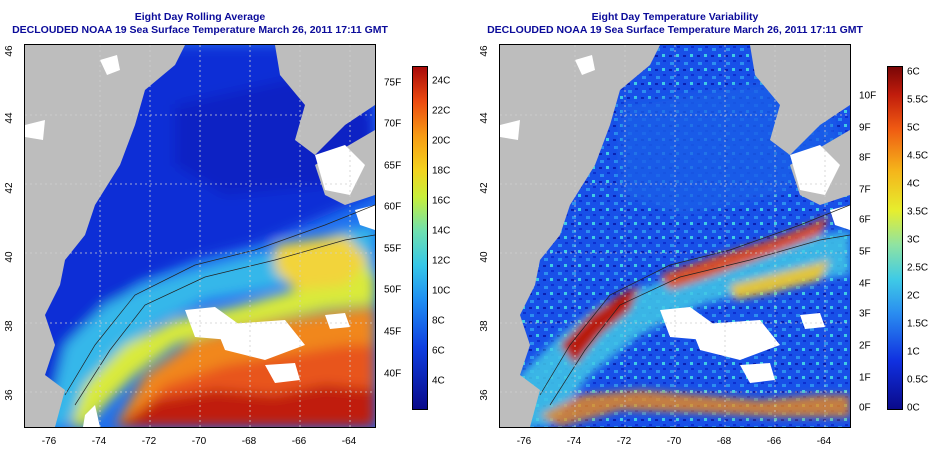 Image resolution: width=950 pixels, height=475 pixels. I want to click on colorbar-c-label: 16C, so click(441, 201).